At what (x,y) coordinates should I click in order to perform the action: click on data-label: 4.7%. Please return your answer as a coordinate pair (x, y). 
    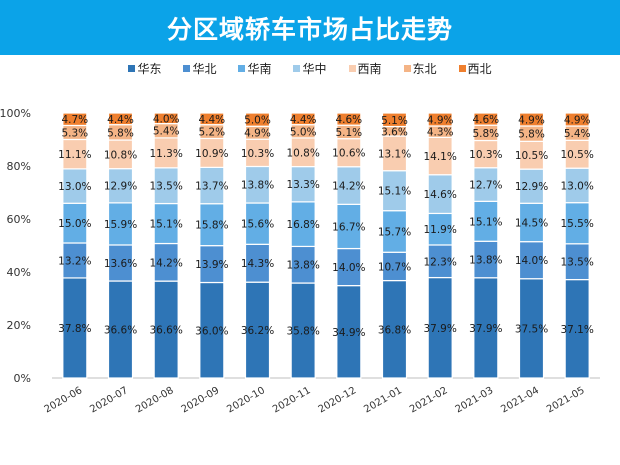
    Looking at the image, I should click on (74, 120).